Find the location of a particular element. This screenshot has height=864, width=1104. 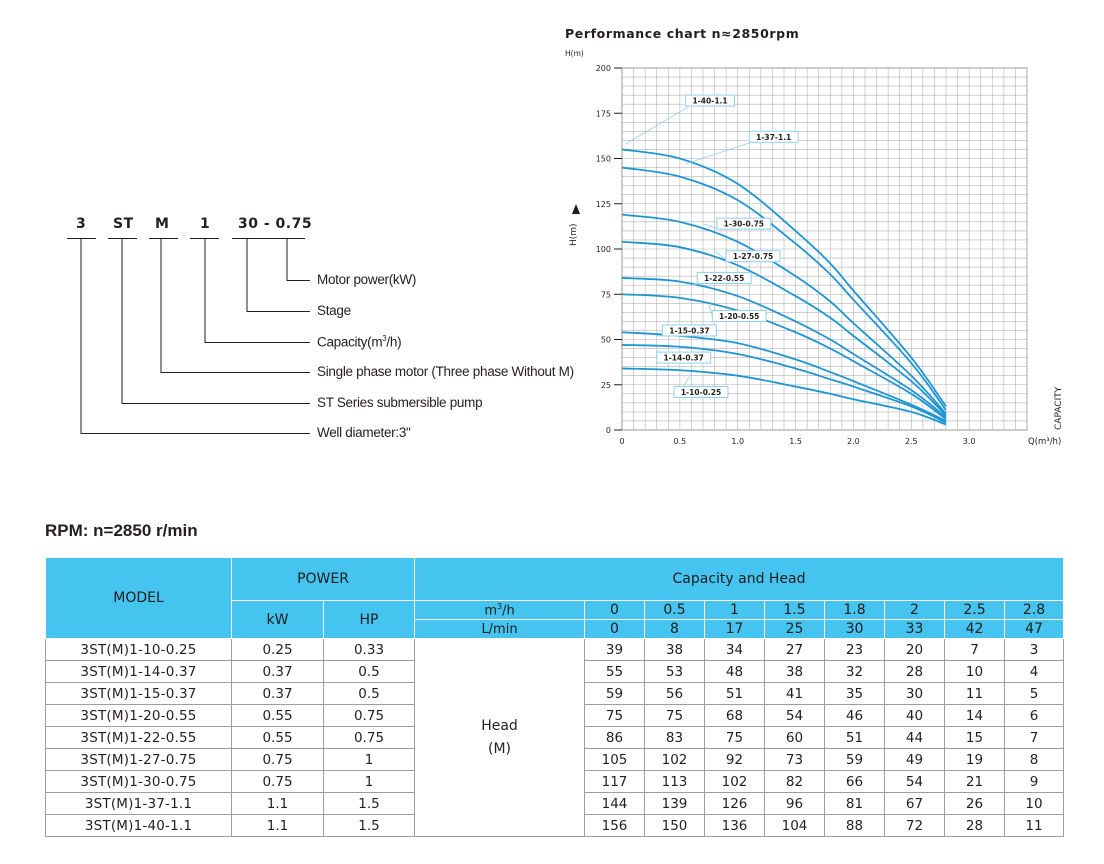

head-value-cell: 15 is located at coordinates (975, 737).